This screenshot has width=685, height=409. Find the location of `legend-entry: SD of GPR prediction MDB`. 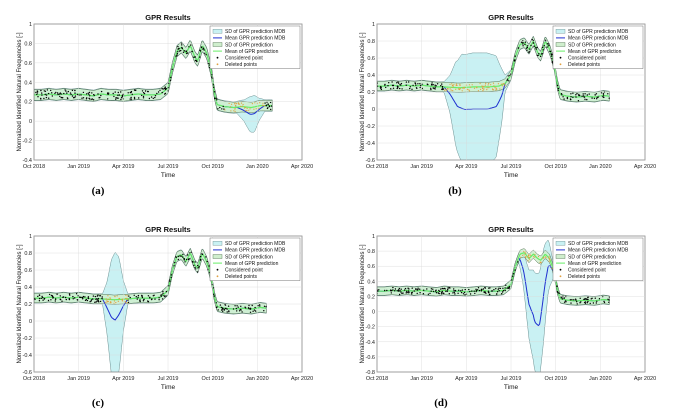

legend-entry: SD of GPR prediction MDB is located at coordinates (255, 244).